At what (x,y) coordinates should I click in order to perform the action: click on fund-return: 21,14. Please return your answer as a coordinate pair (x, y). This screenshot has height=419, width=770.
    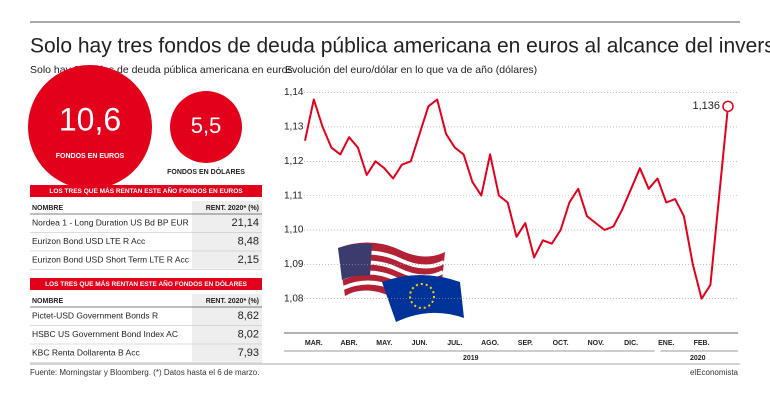
    Looking at the image, I should click on (245, 223).